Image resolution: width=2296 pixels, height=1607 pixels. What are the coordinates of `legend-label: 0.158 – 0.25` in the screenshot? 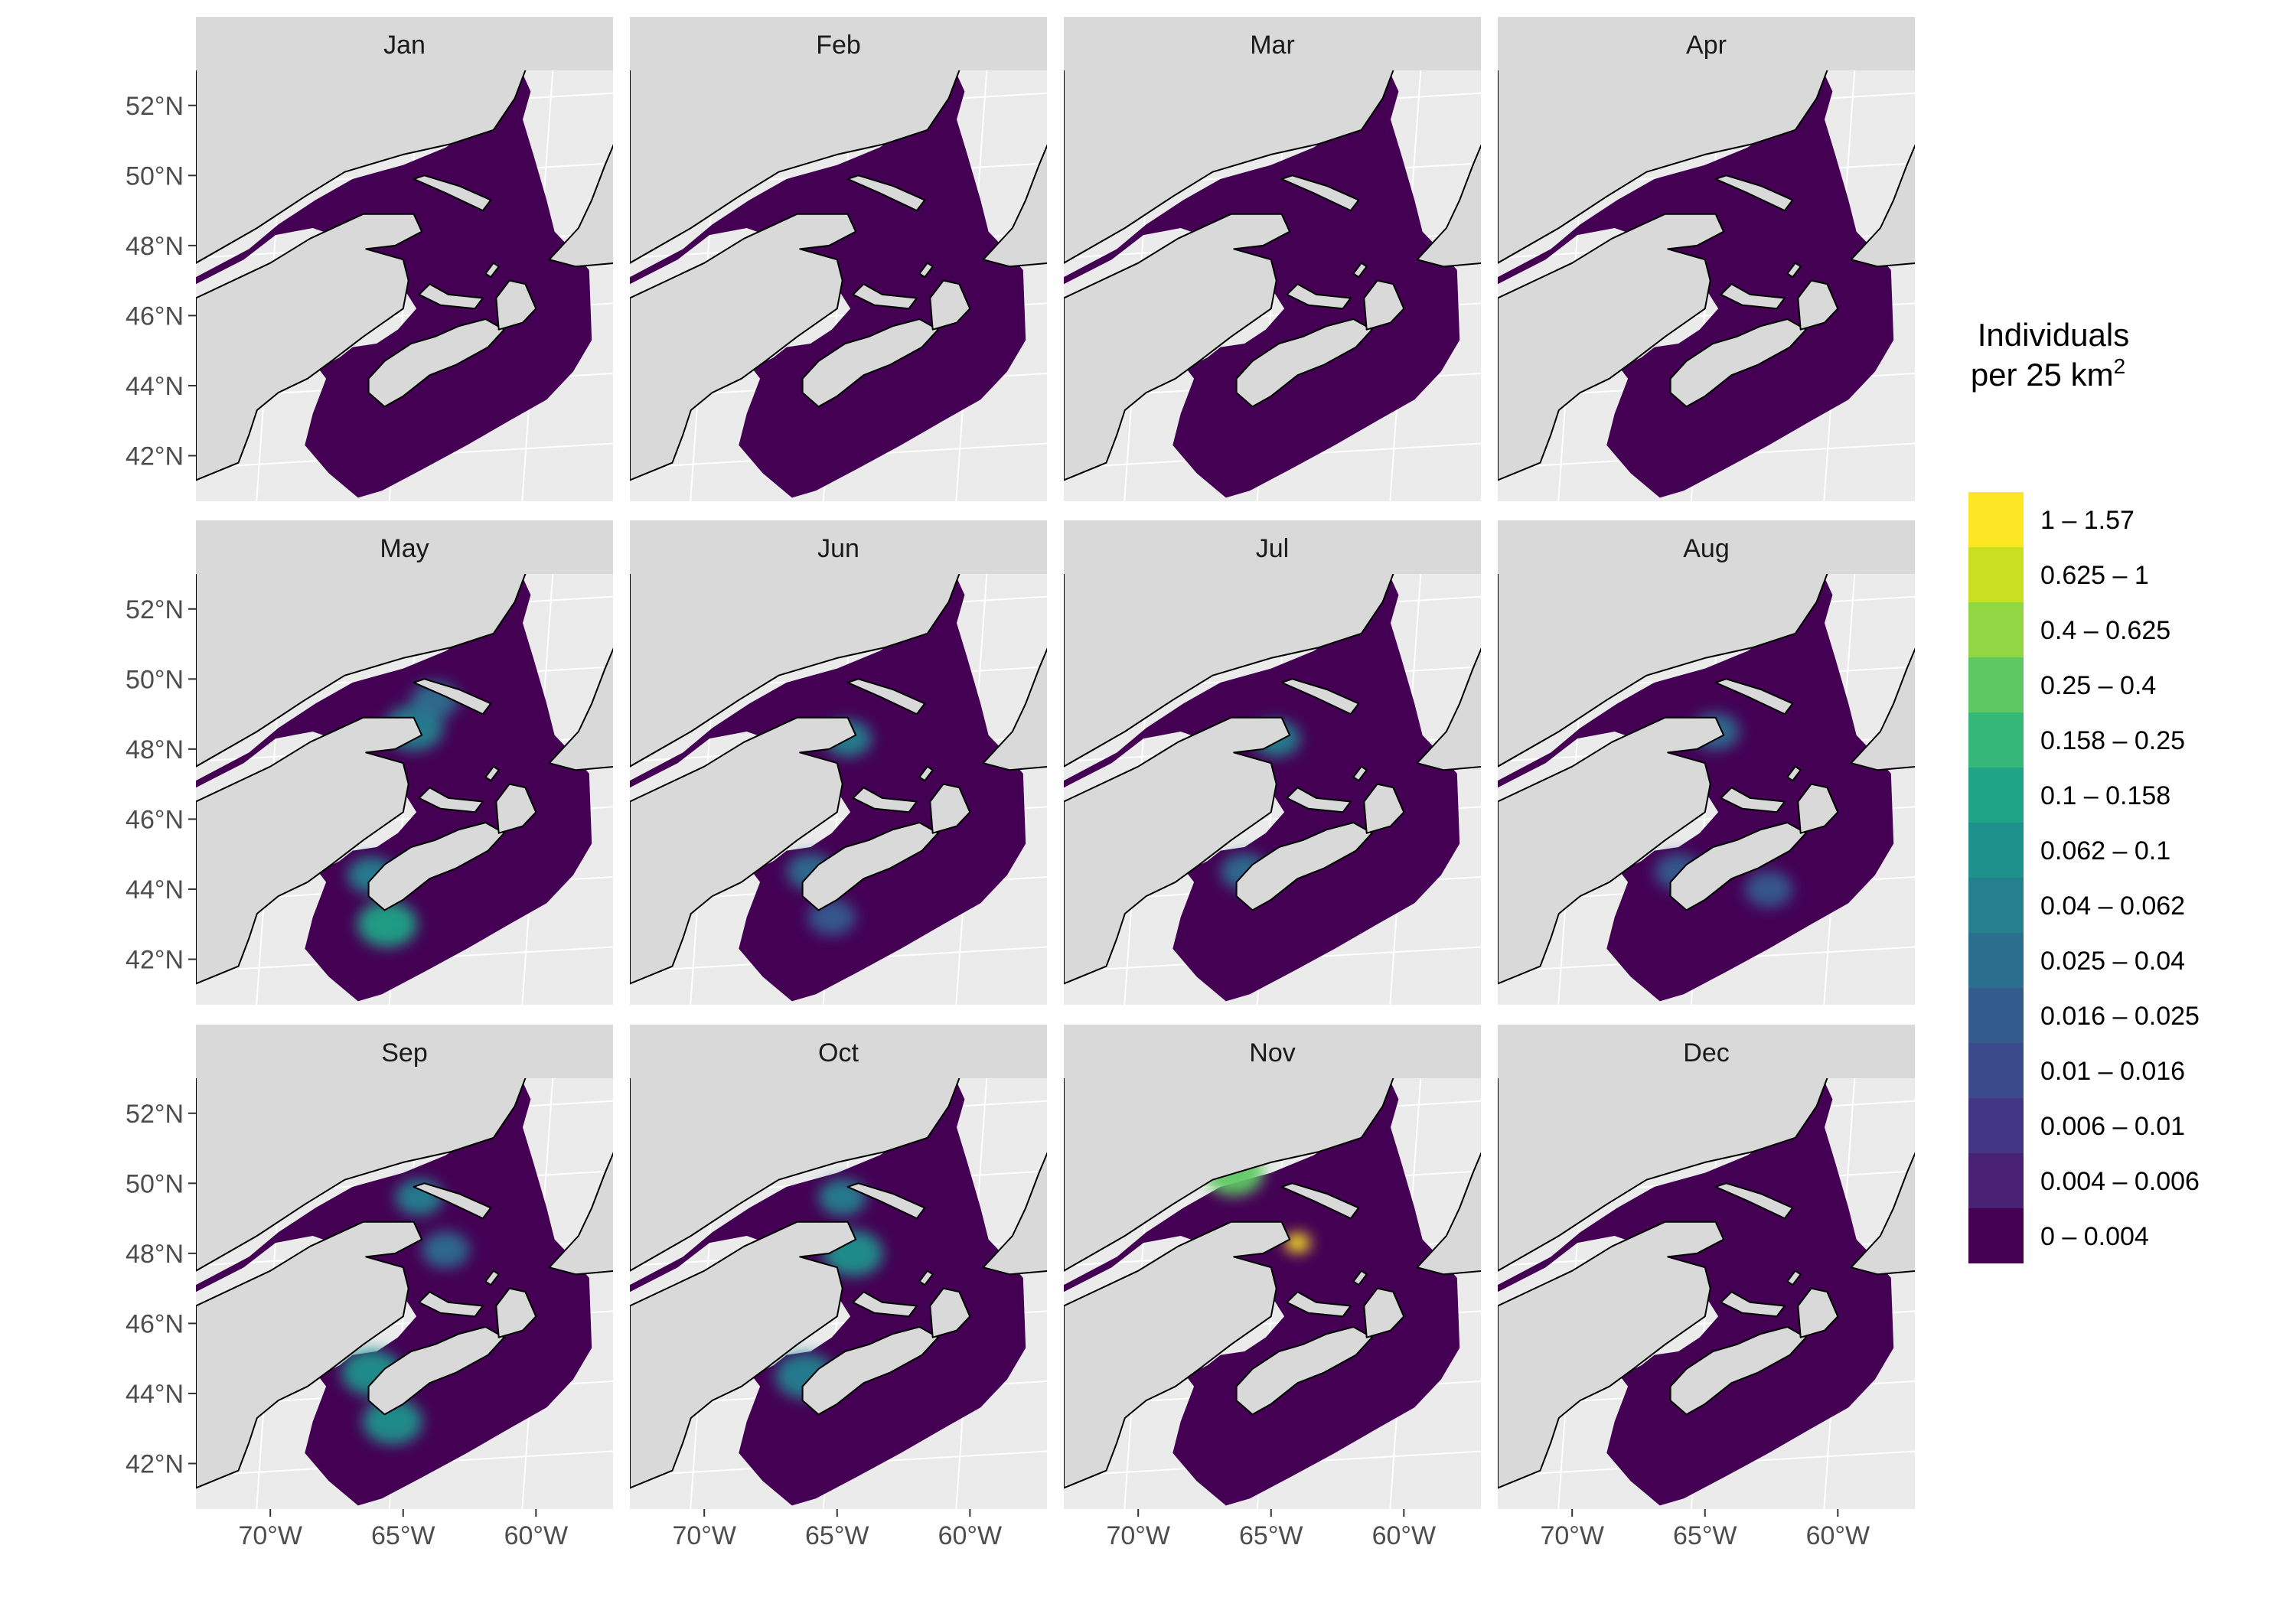 It's located at (2112, 740).